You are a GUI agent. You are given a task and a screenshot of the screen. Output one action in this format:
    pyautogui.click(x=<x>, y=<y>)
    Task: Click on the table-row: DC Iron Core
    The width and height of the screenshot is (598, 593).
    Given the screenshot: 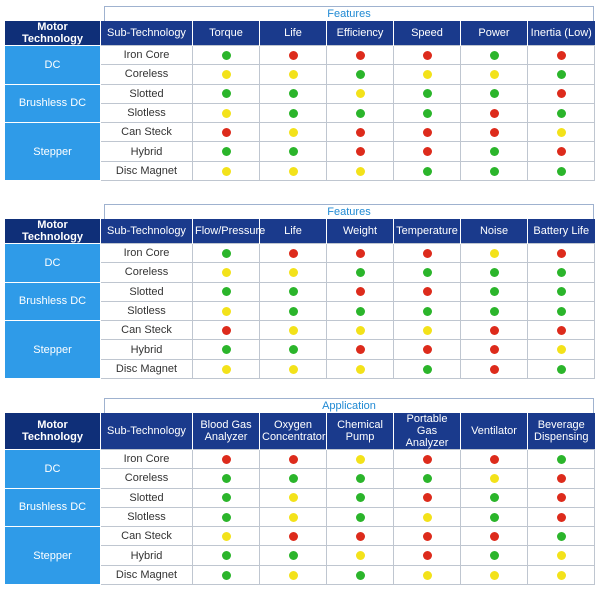 What is the action you would take?
    pyautogui.click(x=299, y=262)
    